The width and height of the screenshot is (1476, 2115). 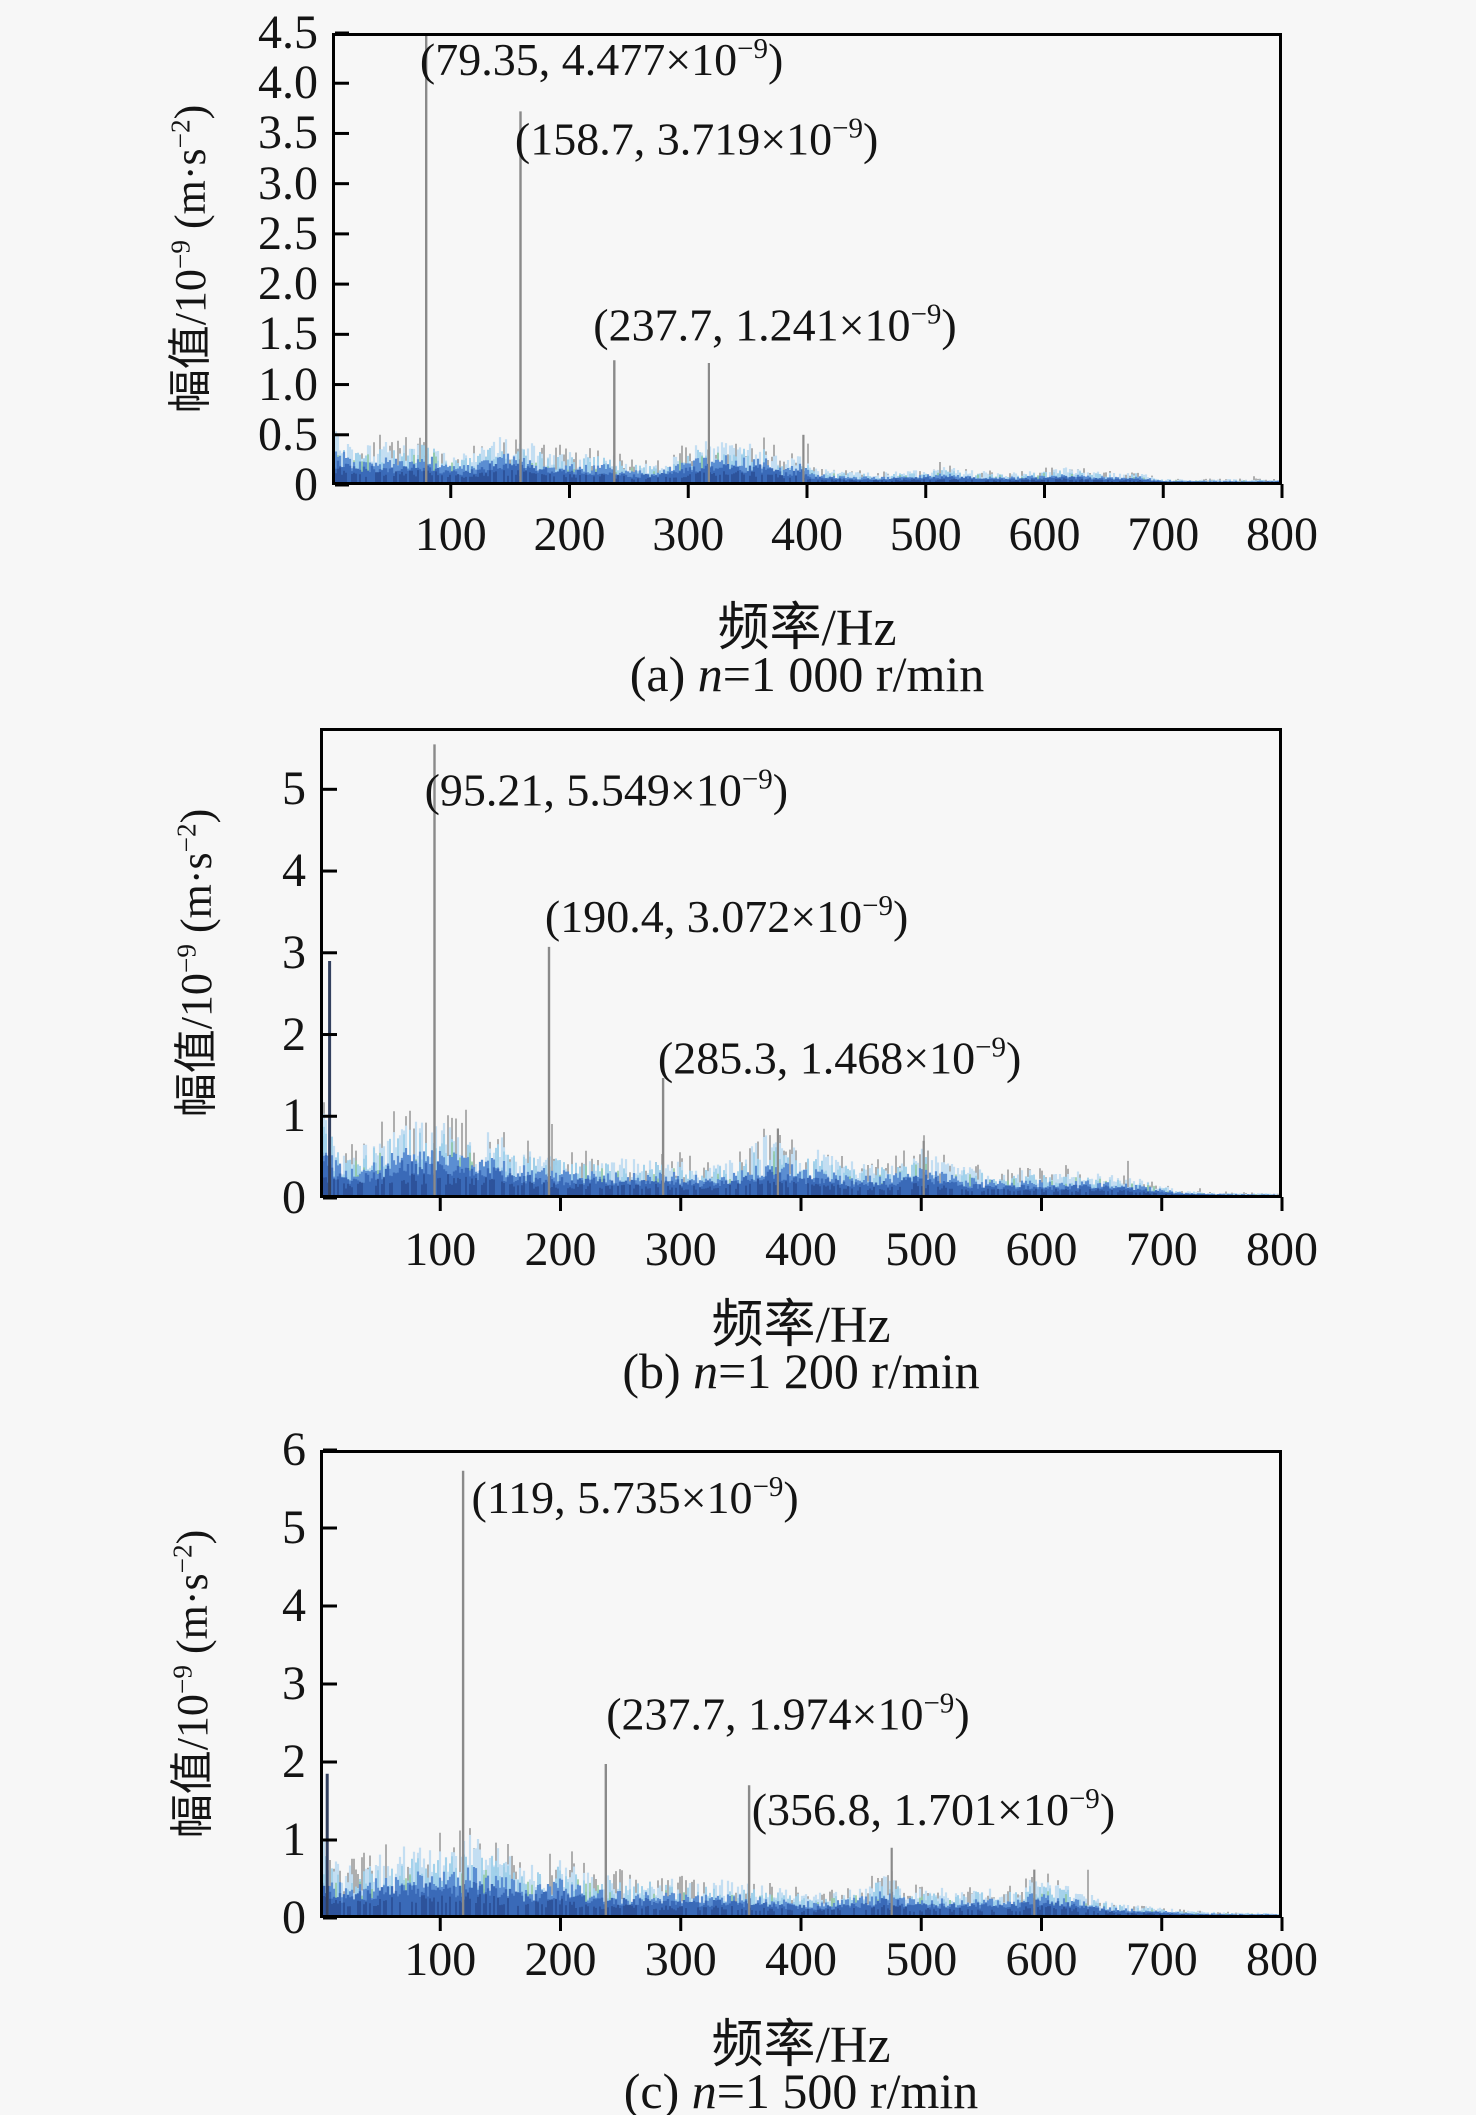 What do you see at coordinates (288, 183) in the screenshot?
I see `y-tick-label: 3.0` at bounding box center [288, 183].